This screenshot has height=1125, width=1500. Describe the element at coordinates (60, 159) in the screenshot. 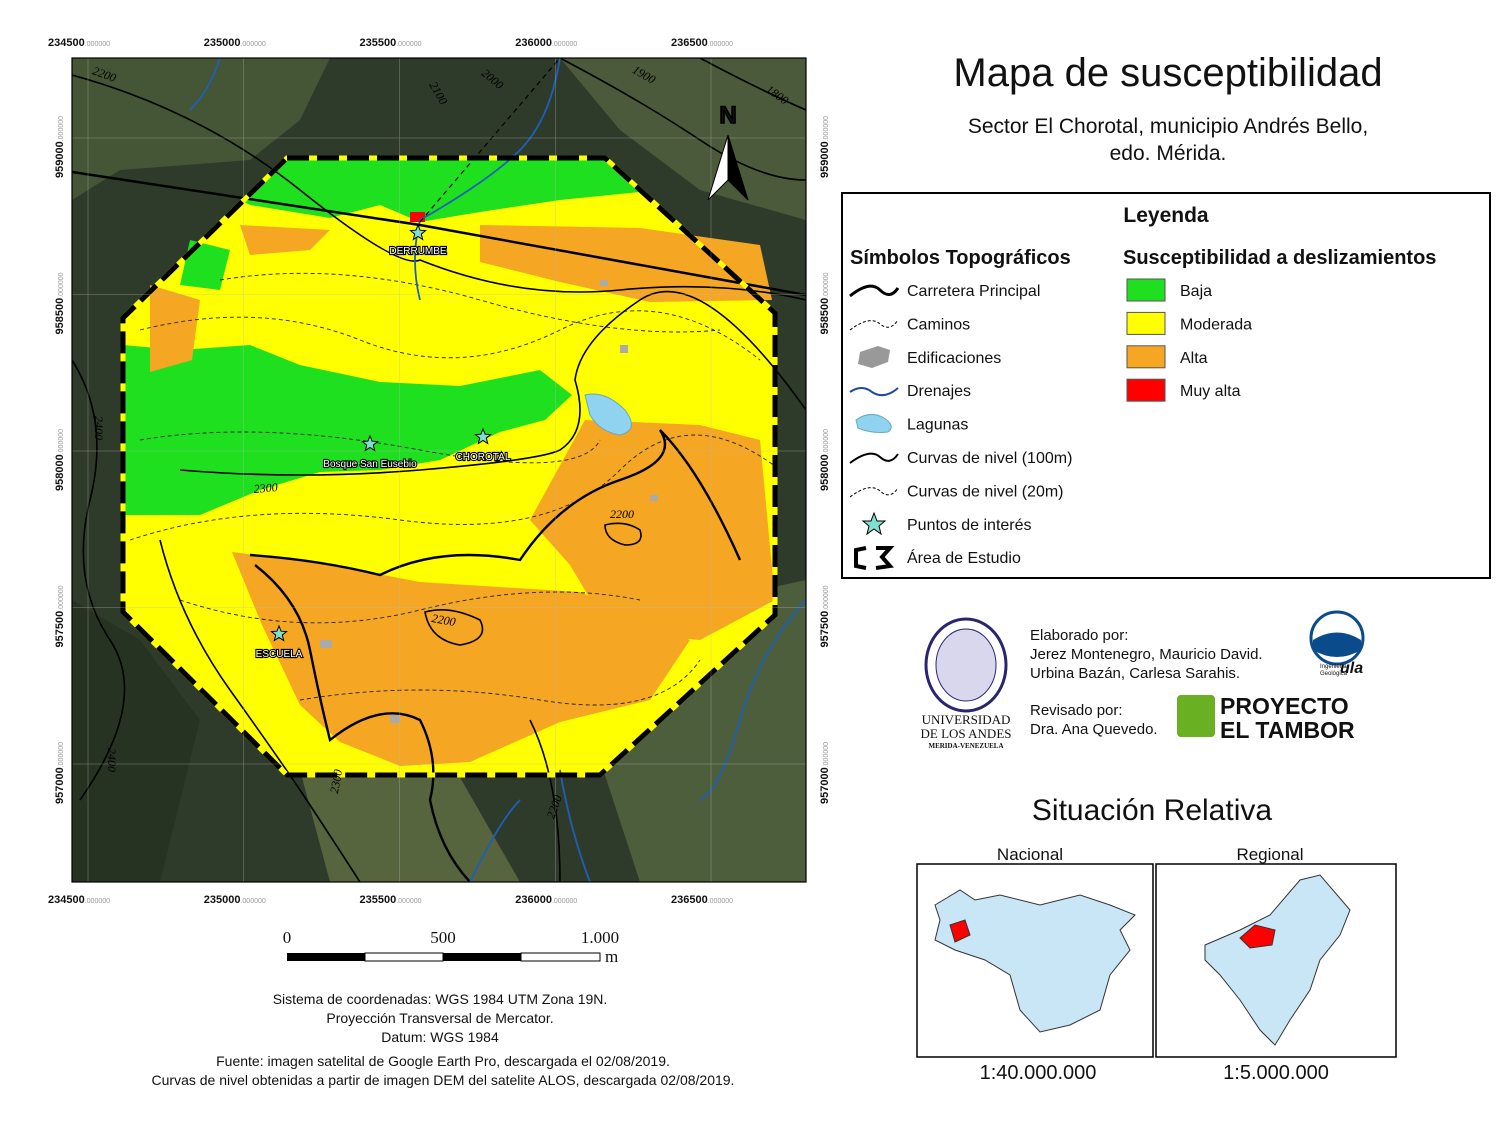

I see `coordinate-main: 959000` at that location.